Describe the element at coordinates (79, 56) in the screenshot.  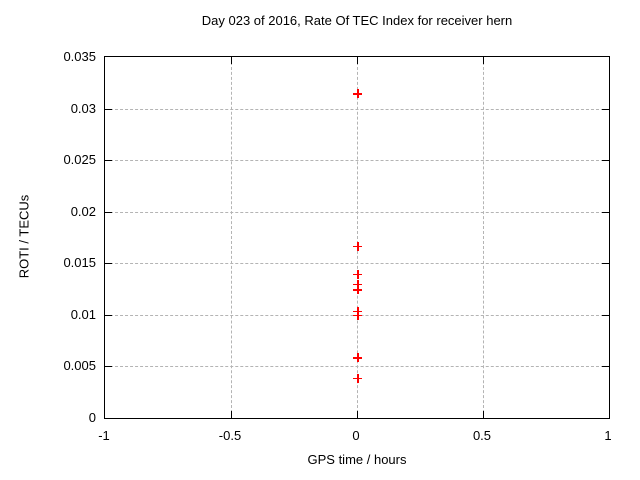
I see `y-tick-label: 0.035` at that location.